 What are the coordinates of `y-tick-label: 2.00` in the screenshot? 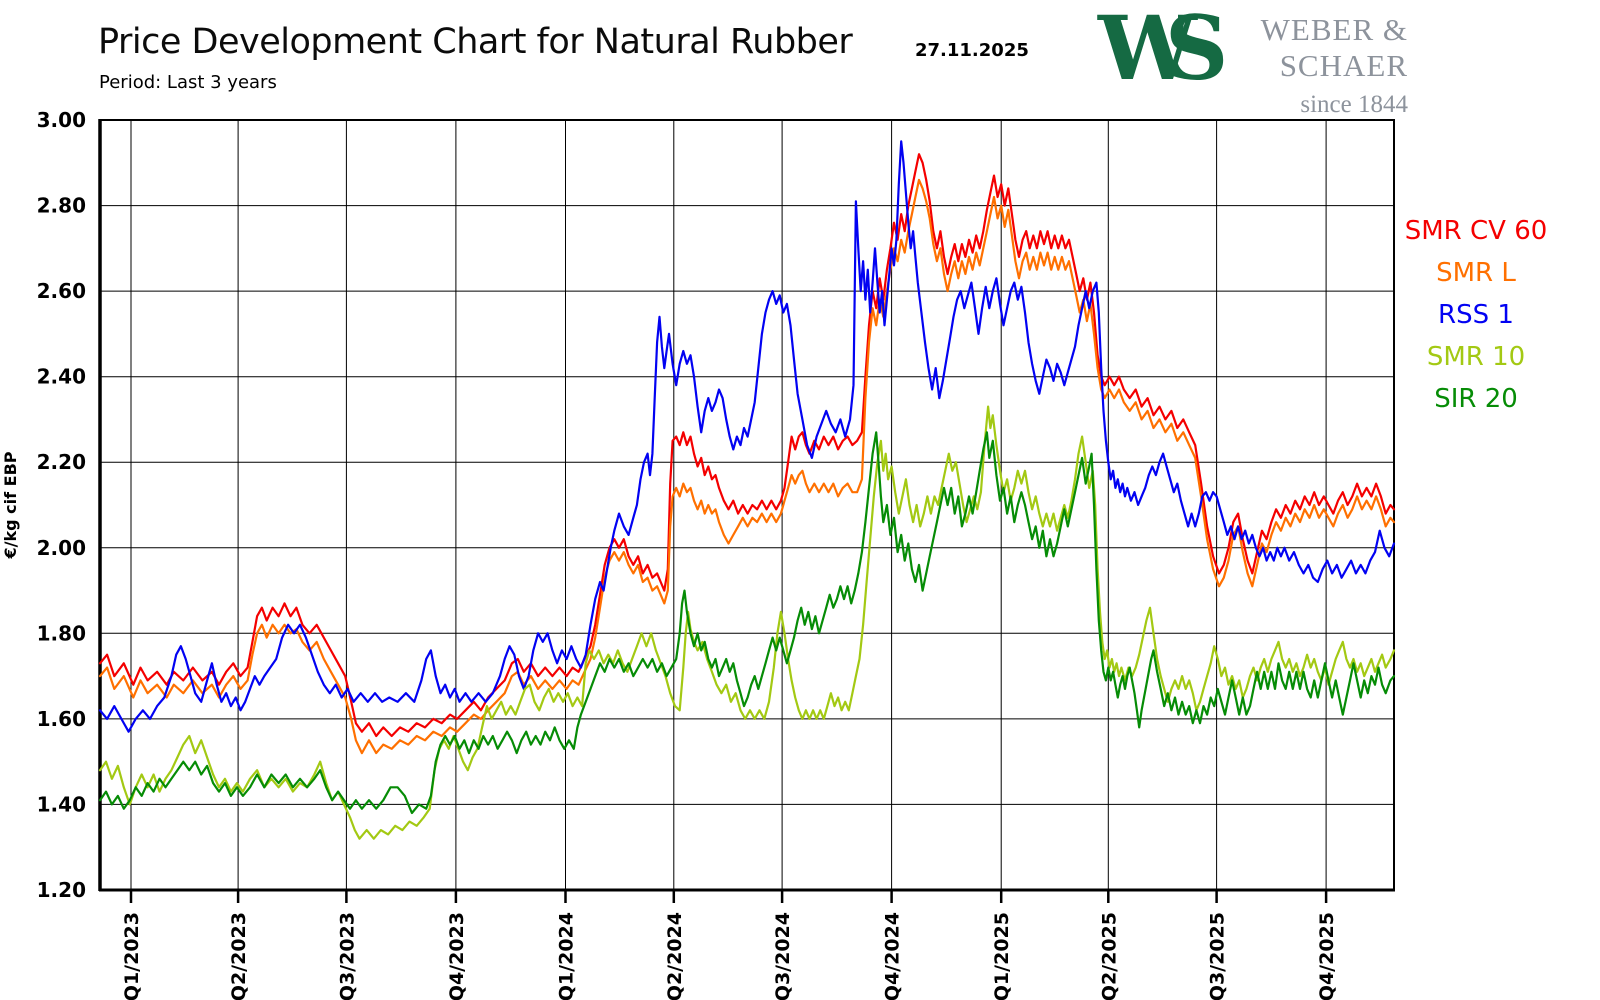 It's located at (61, 548).